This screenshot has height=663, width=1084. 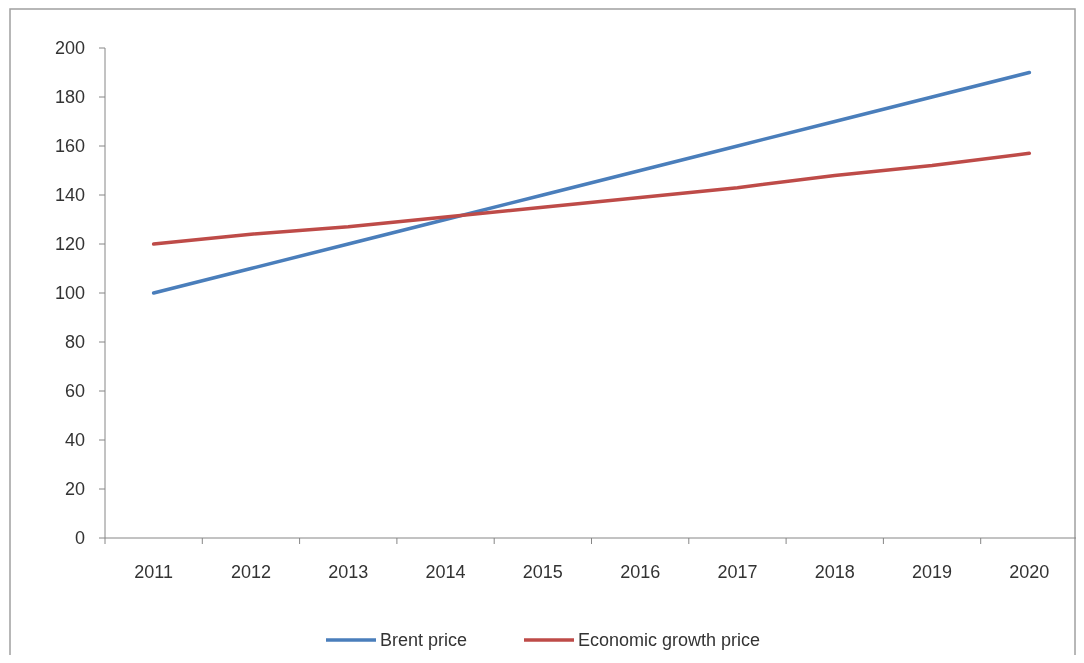 I want to click on legend-label: Brent price, so click(x=424, y=640).